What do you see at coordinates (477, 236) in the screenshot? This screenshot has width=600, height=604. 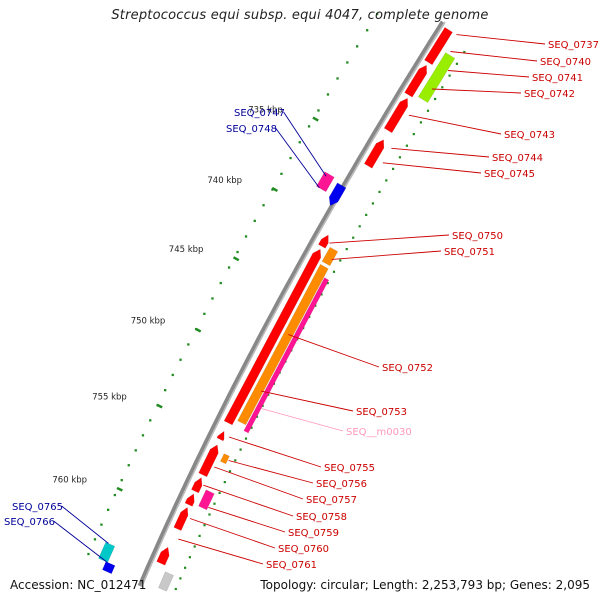 I see `gene-label: SEQ_0750` at bounding box center [477, 236].